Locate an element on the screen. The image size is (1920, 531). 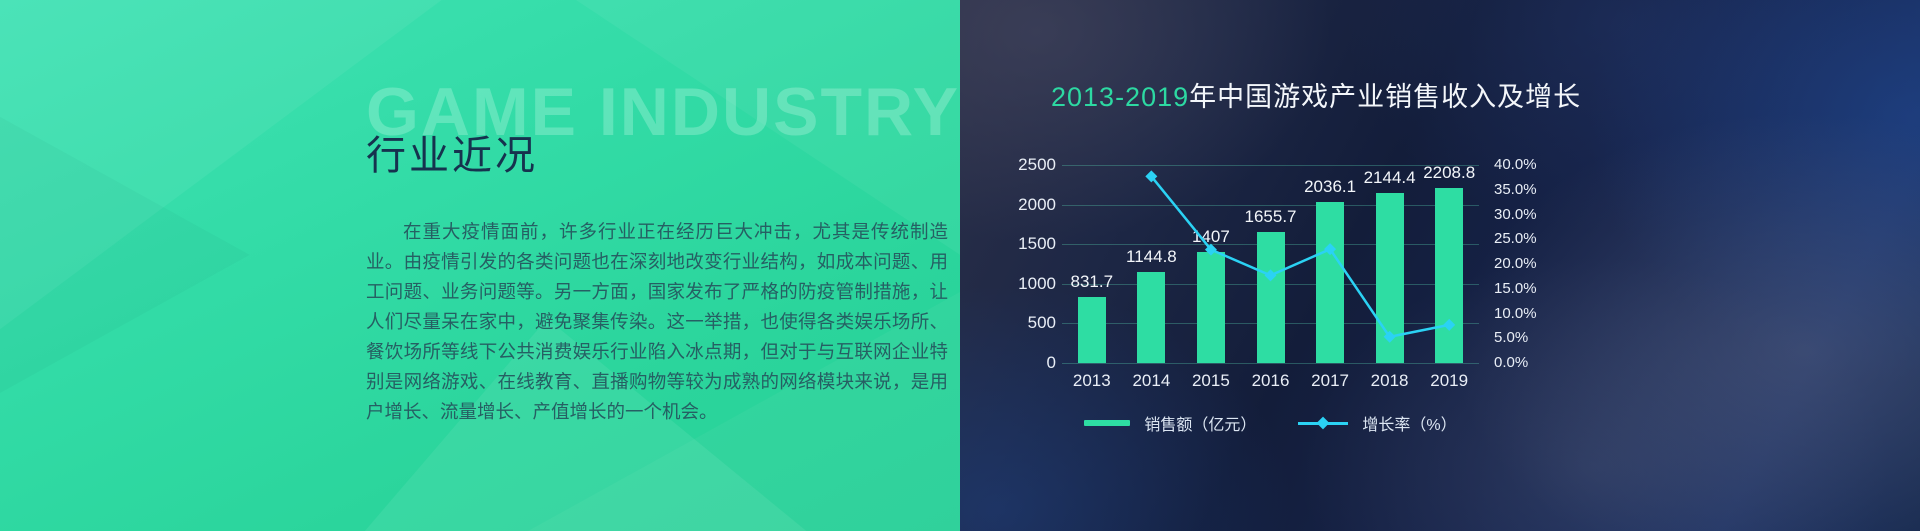
legend-label: 增长率（%） is located at coordinates (1409, 425).